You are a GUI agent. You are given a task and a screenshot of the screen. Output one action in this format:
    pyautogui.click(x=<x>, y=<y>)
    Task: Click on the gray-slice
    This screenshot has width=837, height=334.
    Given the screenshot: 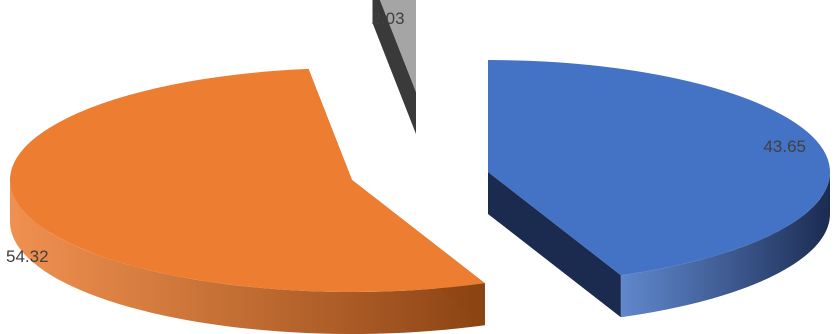 What is the action you would take?
    pyautogui.click(x=394, y=67)
    